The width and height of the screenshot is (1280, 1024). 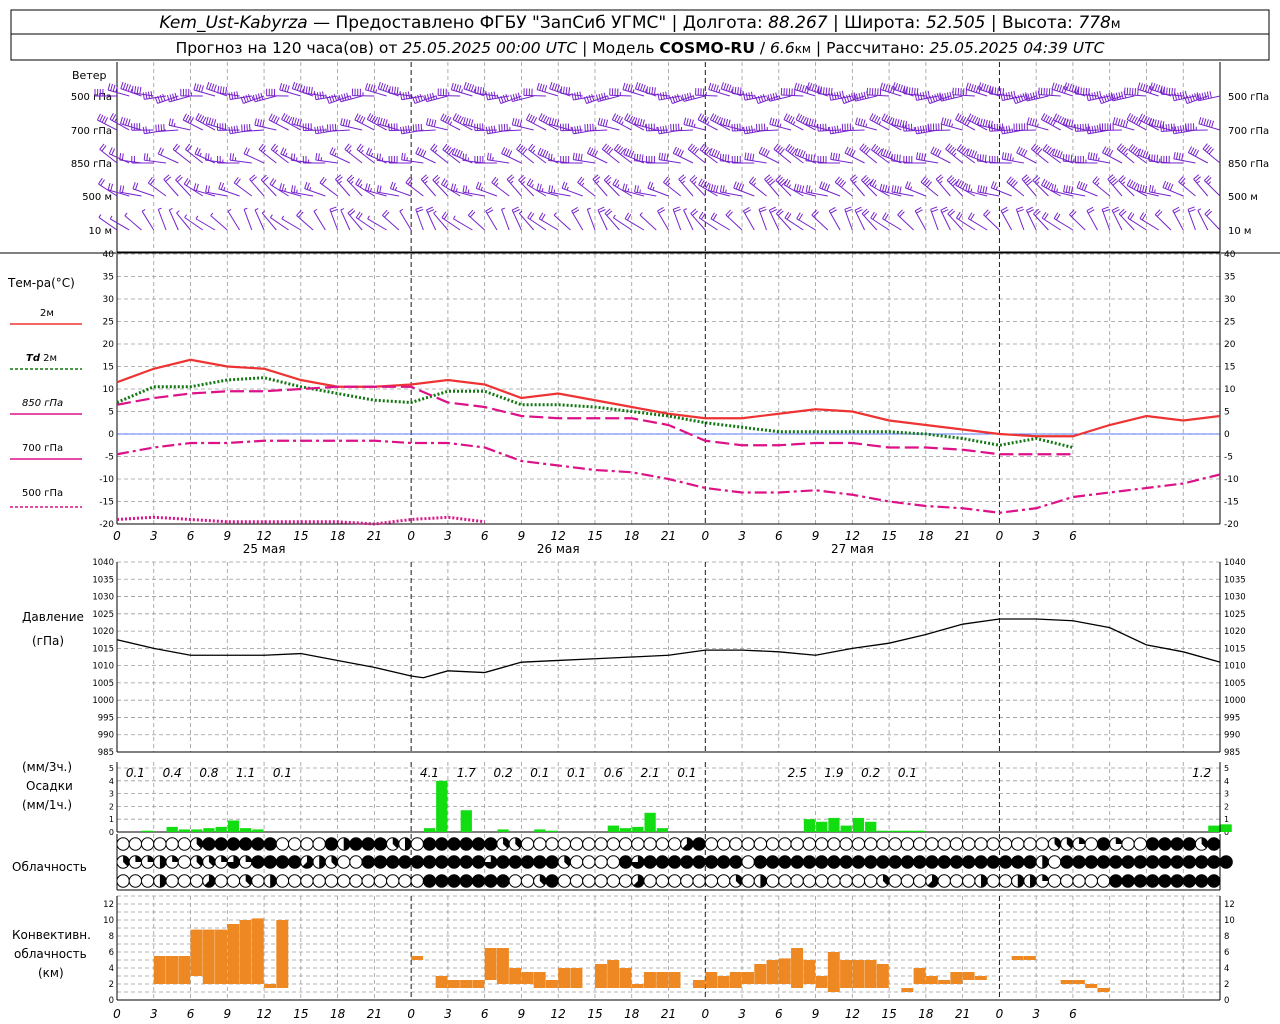 What do you see at coordinates (816, 1014) in the screenshot?
I see `x-tick-bottom: 9` at bounding box center [816, 1014].